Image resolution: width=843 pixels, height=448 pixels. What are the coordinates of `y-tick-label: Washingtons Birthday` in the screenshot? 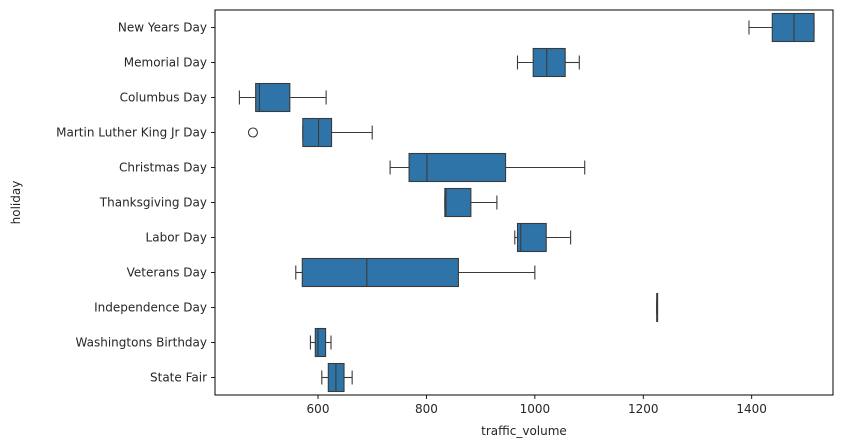 It's located at (141, 343).